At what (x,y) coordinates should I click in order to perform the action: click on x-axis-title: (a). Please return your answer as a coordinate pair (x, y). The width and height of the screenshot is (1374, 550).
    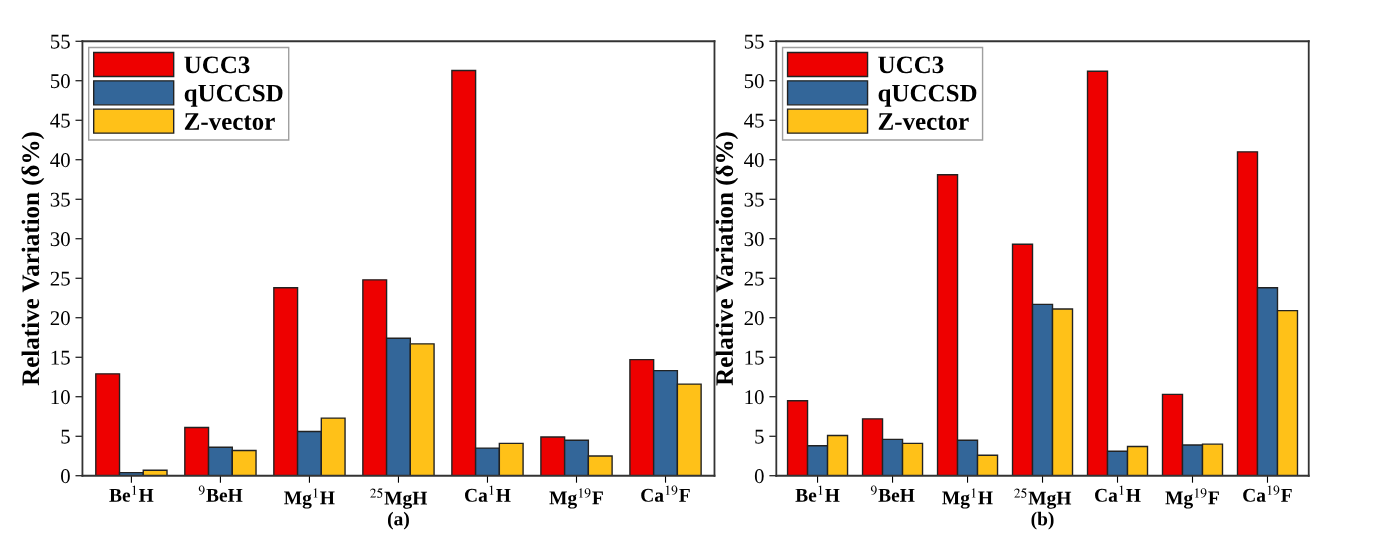
    Looking at the image, I should click on (398, 520).